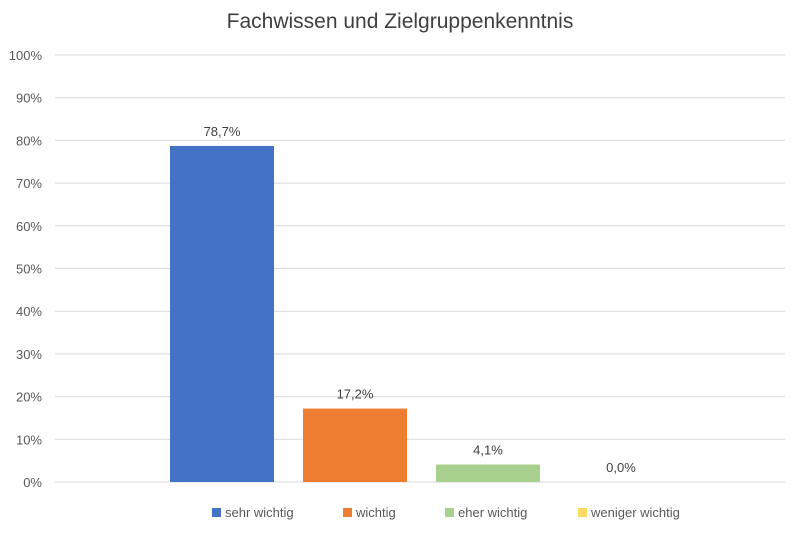 The width and height of the screenshot is (800, 533). Describe the element at coordinates (29, 397) in the screenshot. I see `y-tick-label: 20%` at that location.